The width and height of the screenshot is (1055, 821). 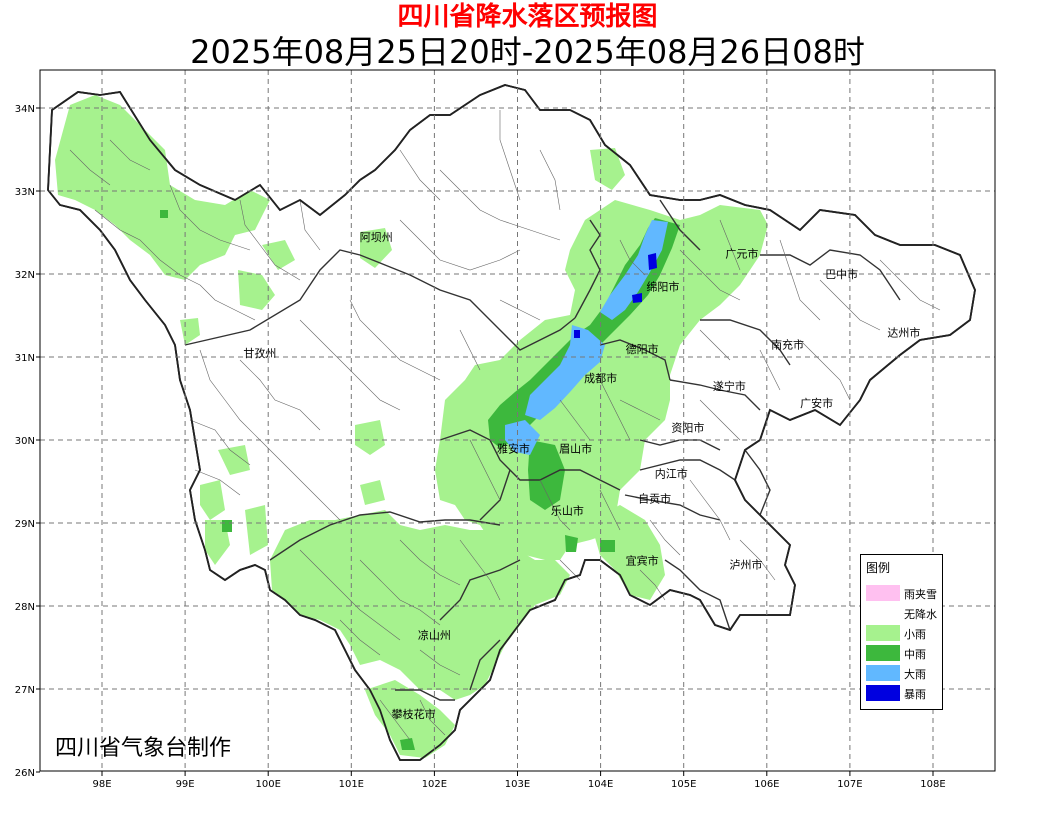 I want to click on latitude-tick-label: 31N, so click(x=25, y=358).